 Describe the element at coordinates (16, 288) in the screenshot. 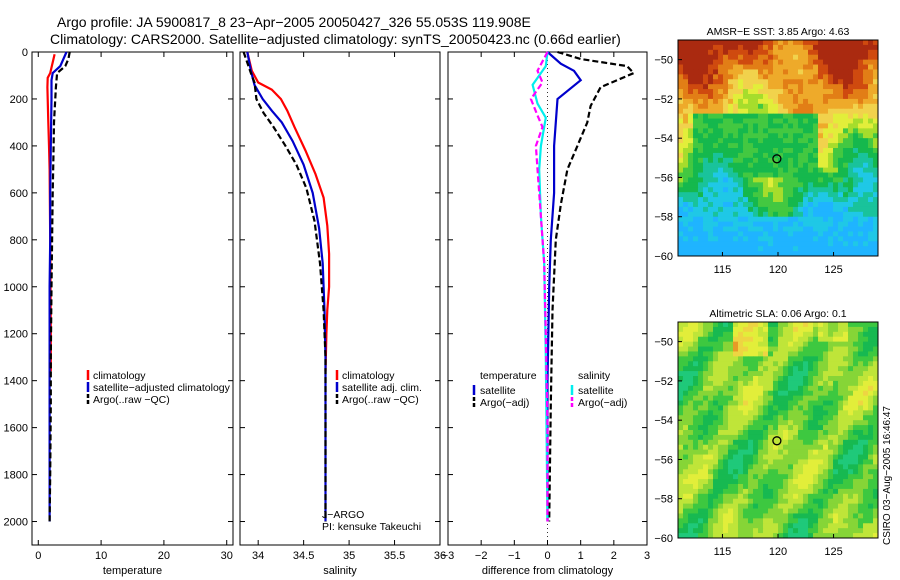

I see `y-tick-label: 1000` at that location.